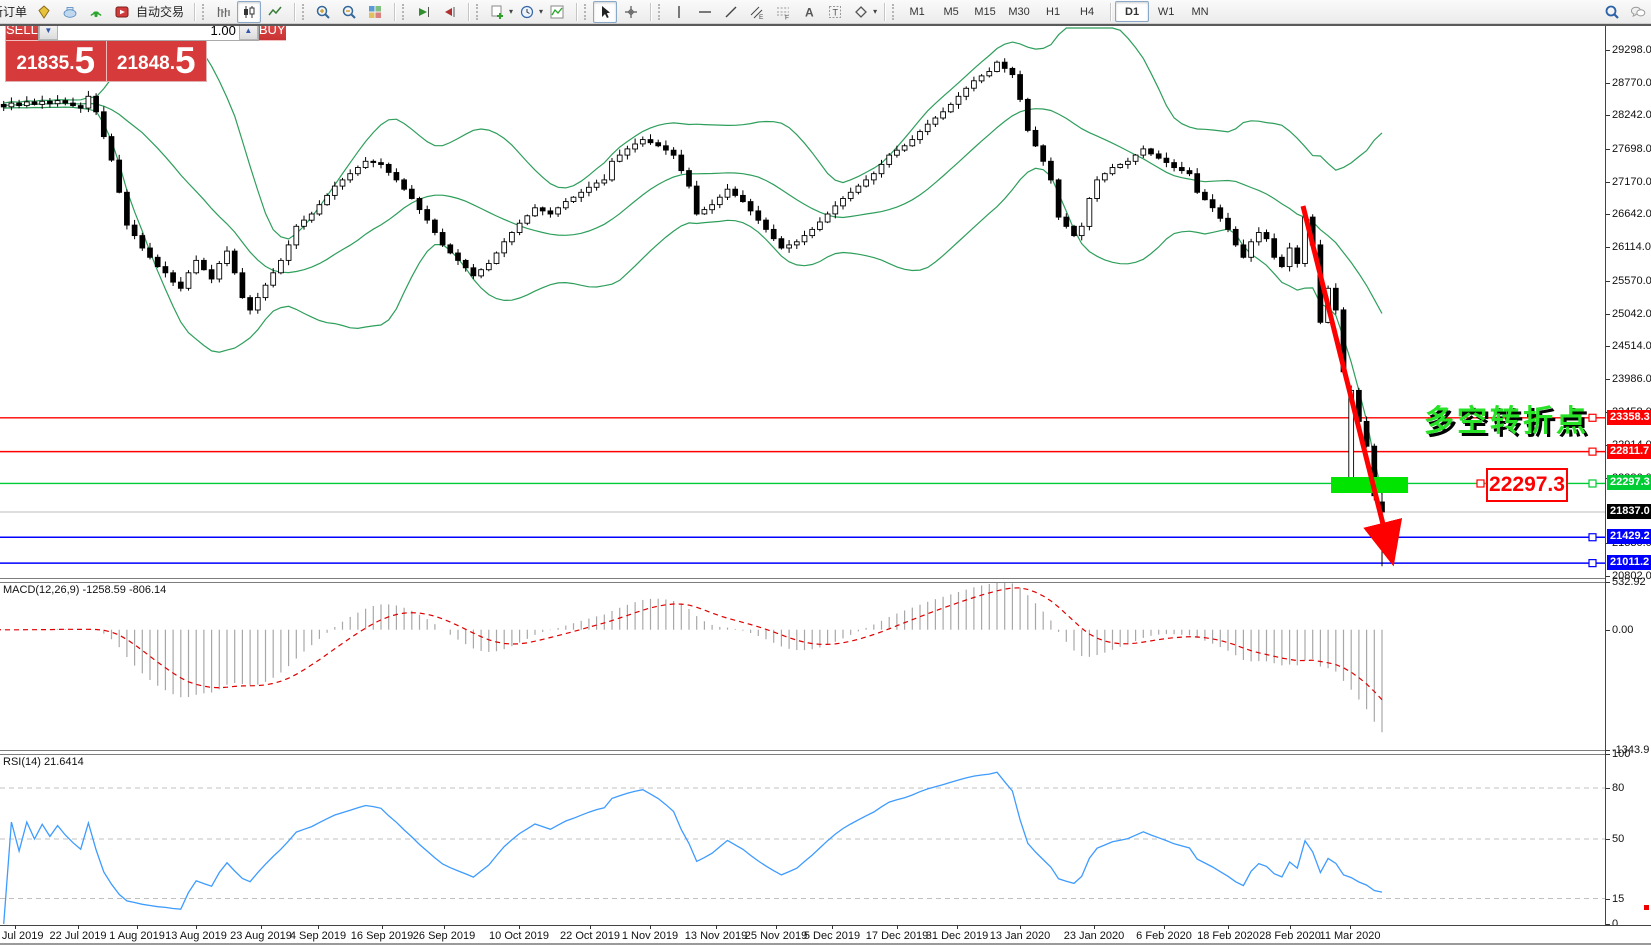 The width and height of the screenshot is (1651, 945). I want to click on cloud-icon, so click(70, 12).